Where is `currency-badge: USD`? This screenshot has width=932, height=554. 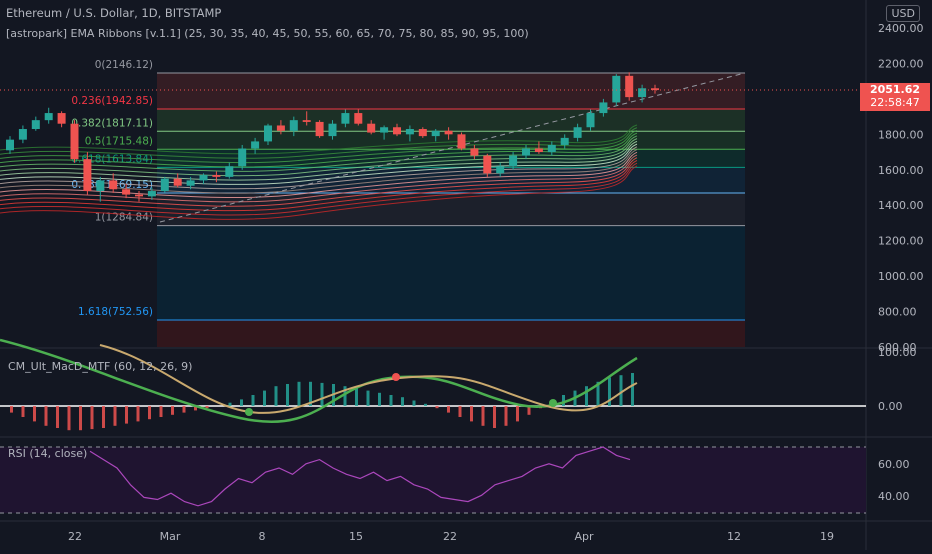 currency-badge: USD is located at coordinates (903, 13).